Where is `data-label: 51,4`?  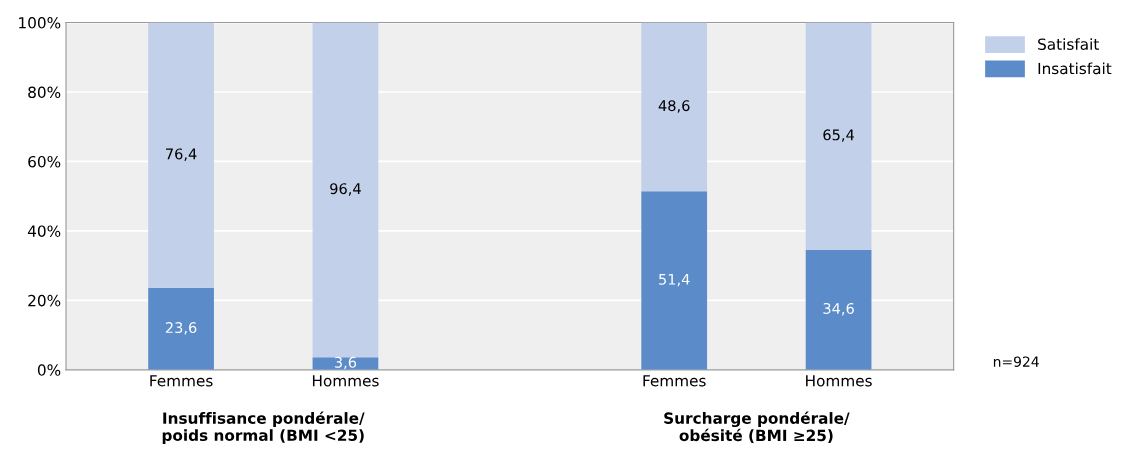 data-label: 51,4 is located at coordinates (674, 280).